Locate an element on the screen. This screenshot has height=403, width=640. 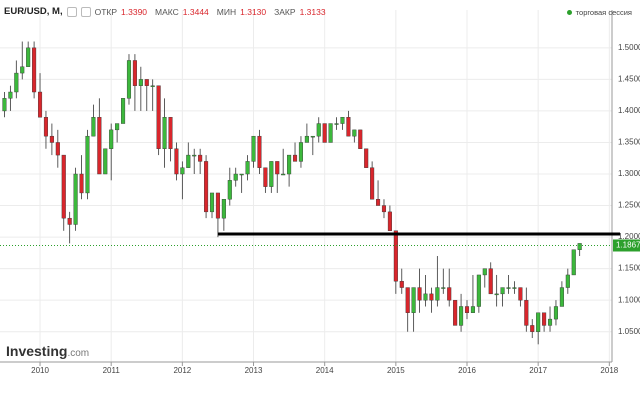
high-label: МАКС is located at coordinates (167, 11).